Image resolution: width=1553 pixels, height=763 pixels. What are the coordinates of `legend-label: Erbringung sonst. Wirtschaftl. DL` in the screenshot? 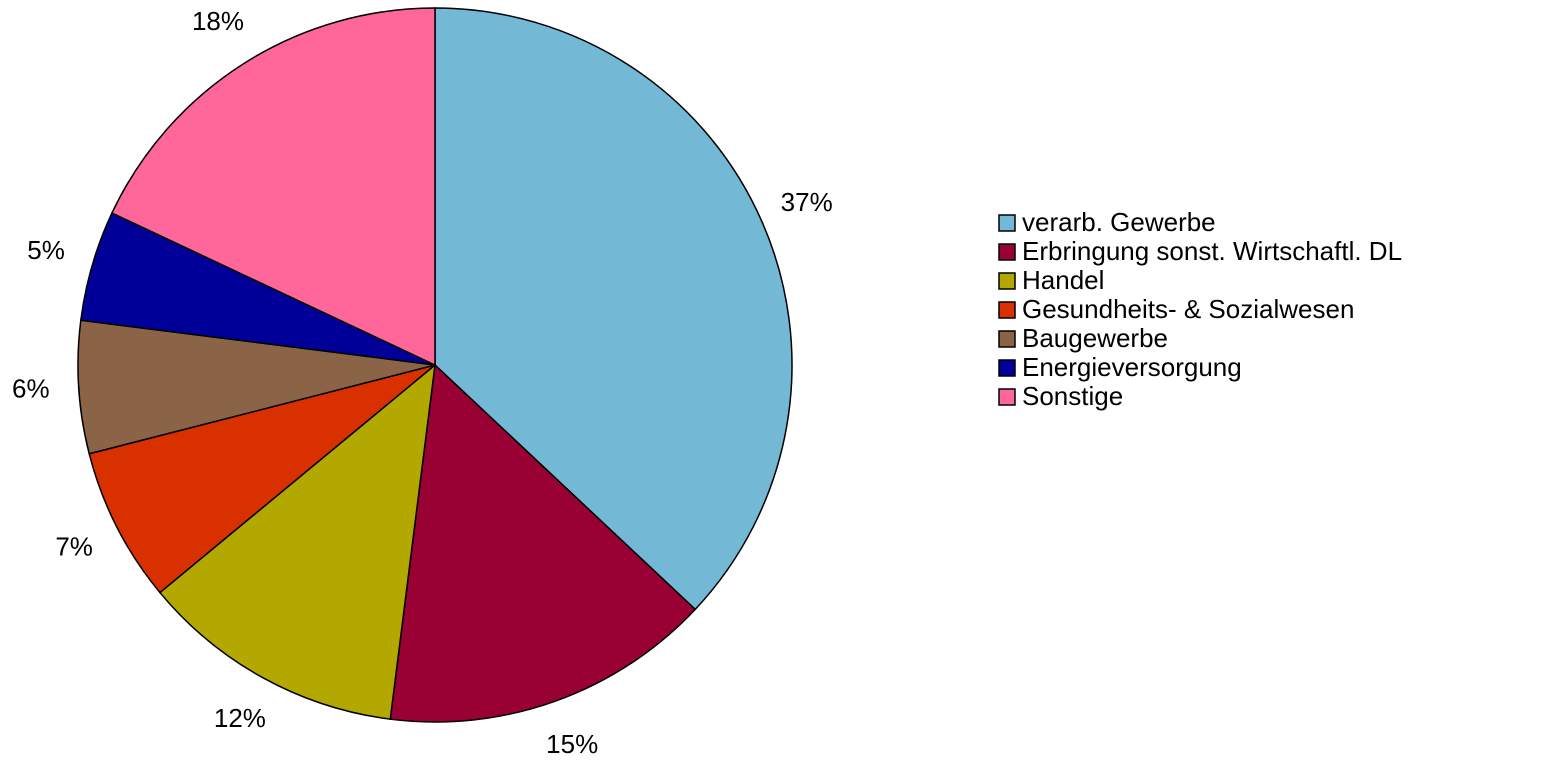 It's located at (1212, 251).